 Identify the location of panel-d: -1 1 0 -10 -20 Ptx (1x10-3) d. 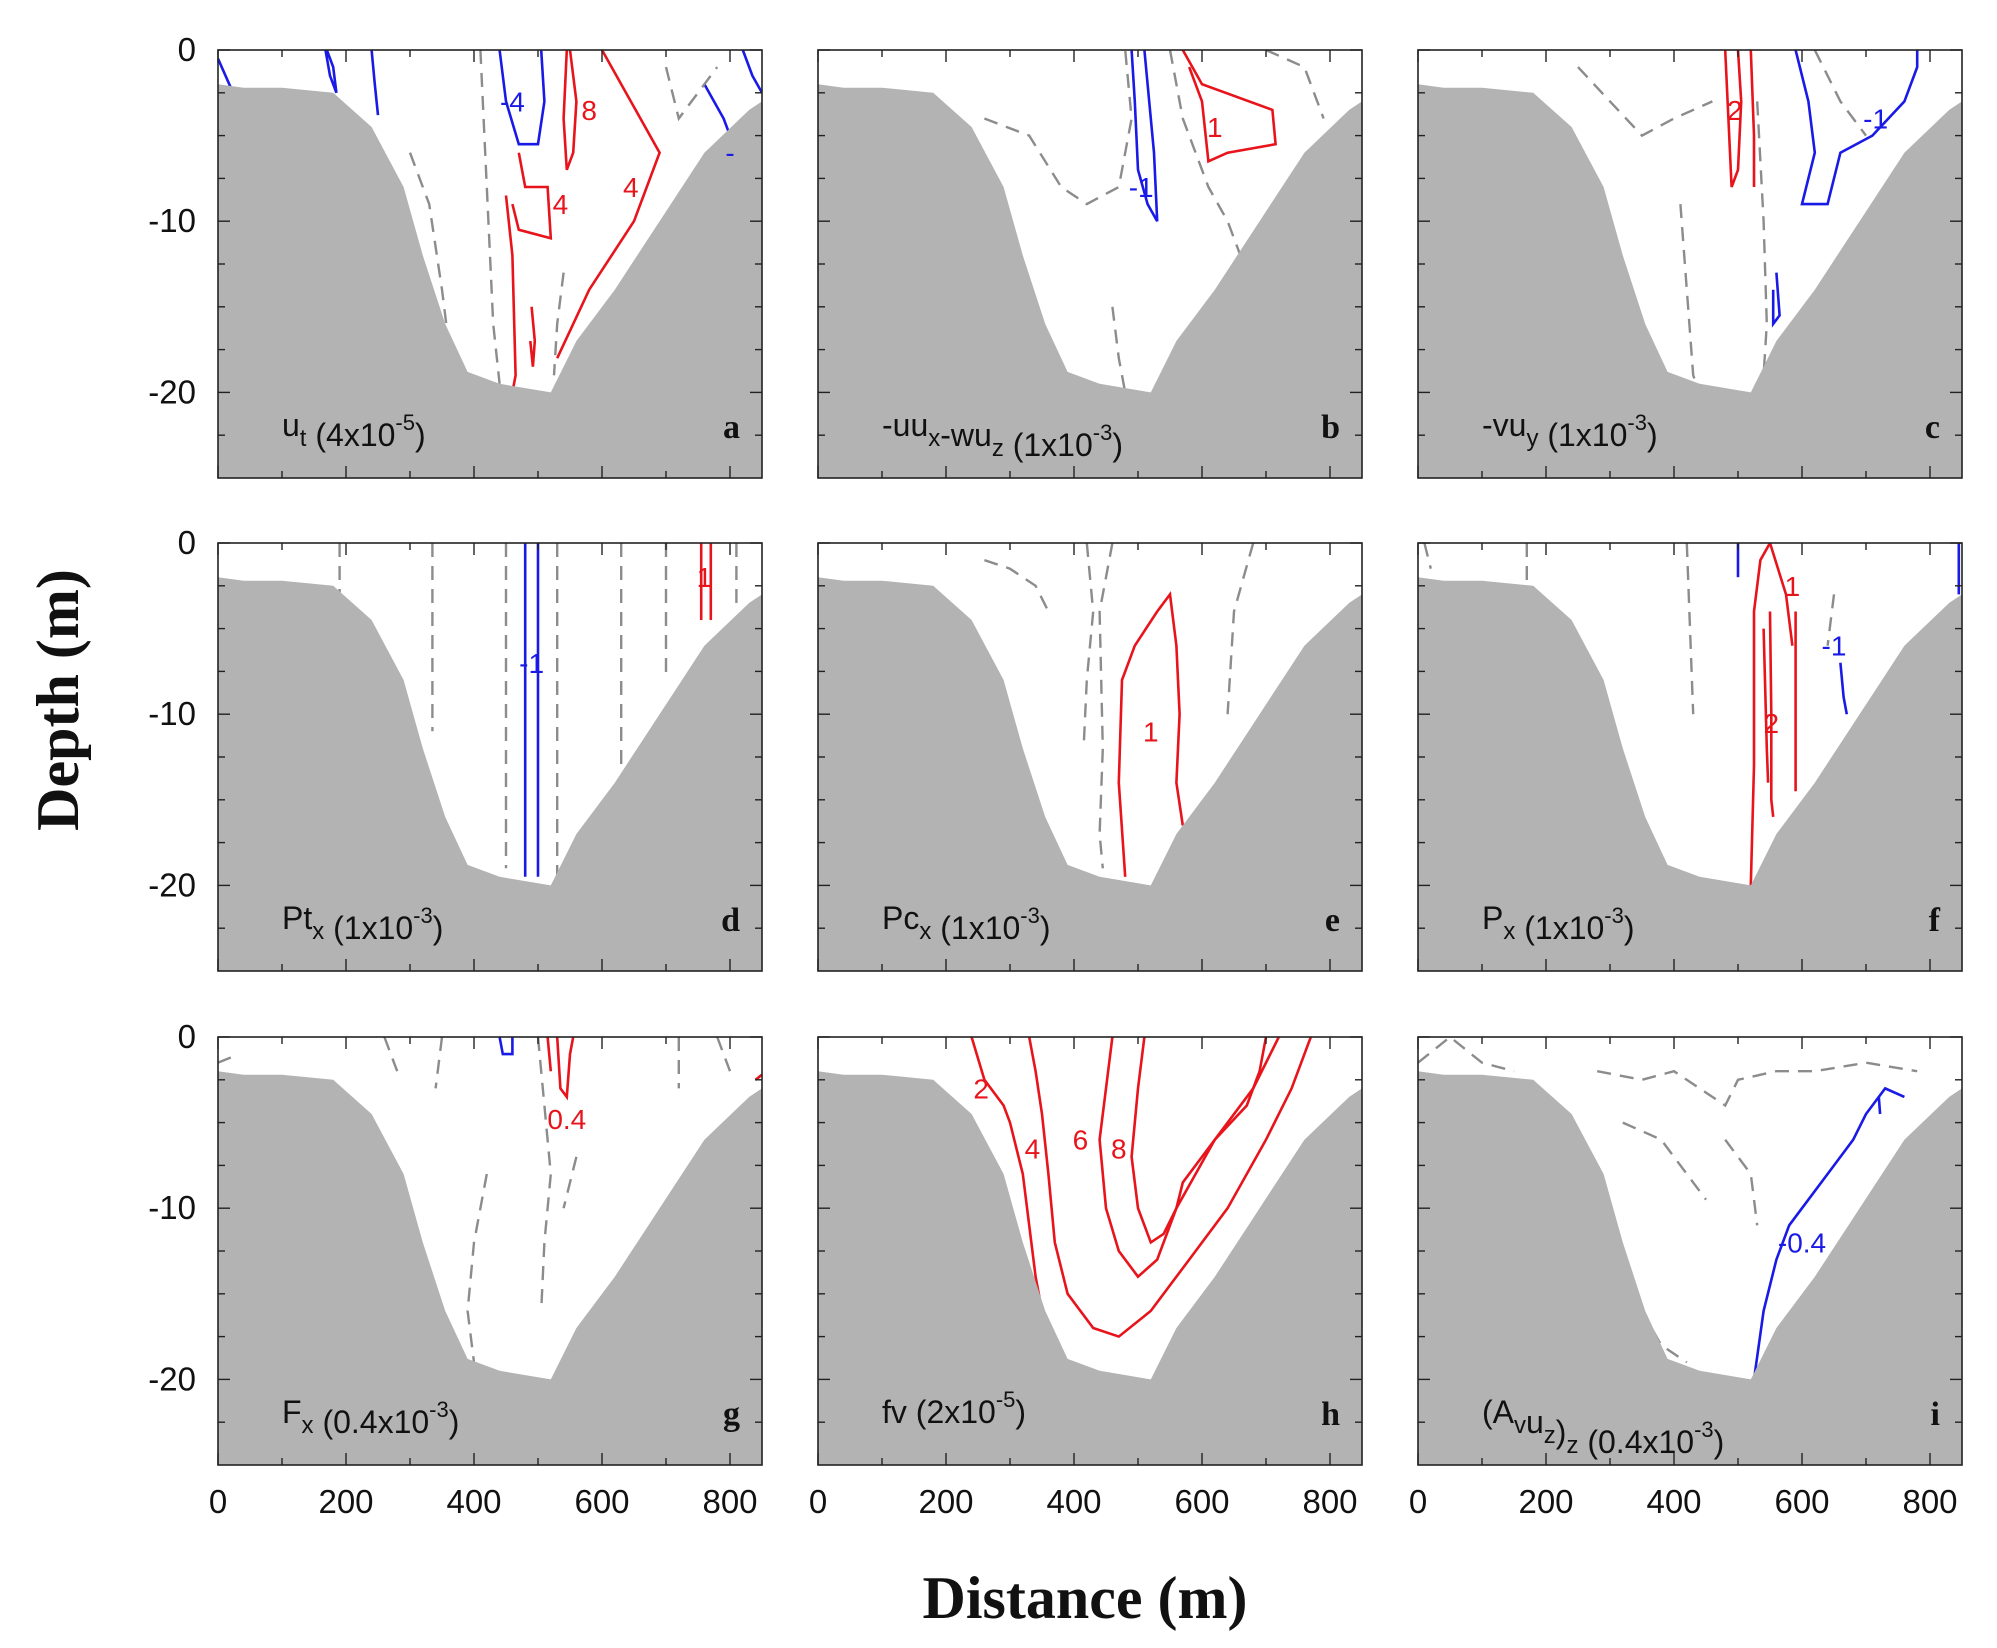
(455, 748).